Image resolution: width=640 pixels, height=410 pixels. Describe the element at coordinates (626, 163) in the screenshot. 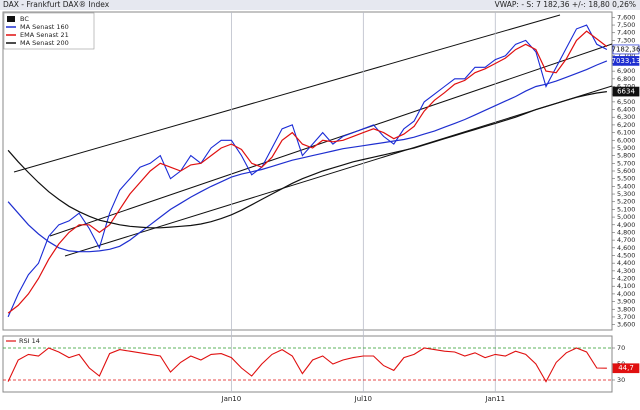

I see `y-tick-label: 5,700` at that location.